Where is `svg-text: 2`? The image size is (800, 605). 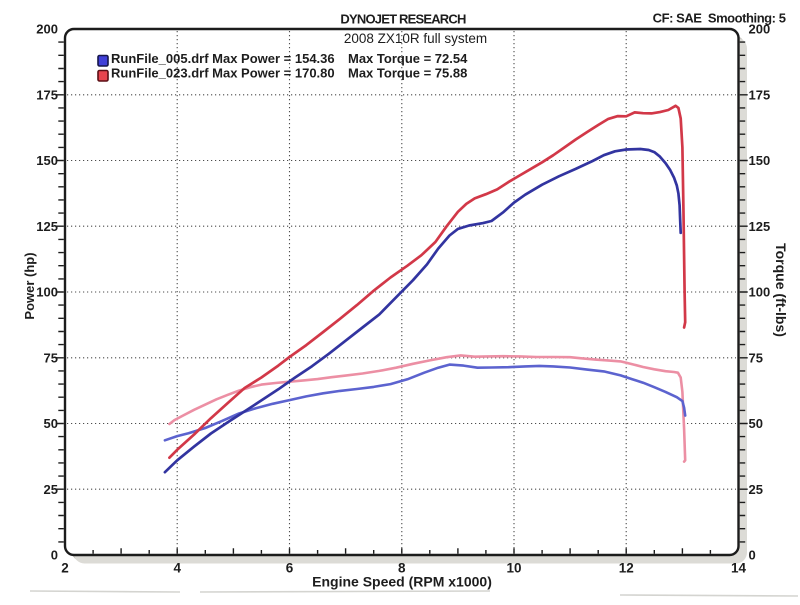
svg-text: 2 is located at coordinates (65, 567).